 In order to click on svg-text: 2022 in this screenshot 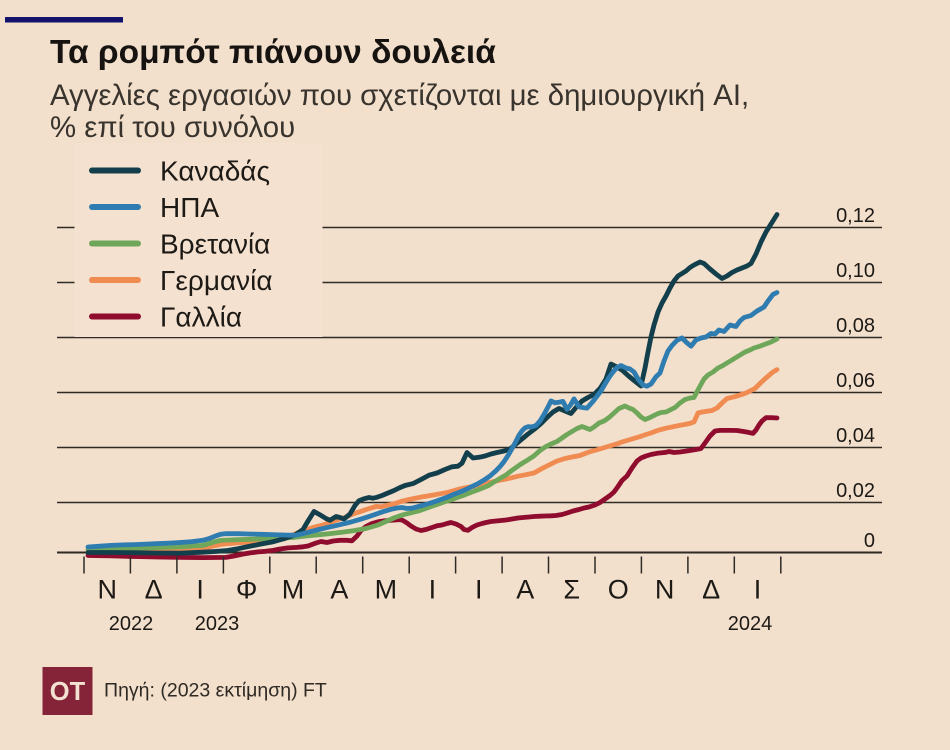, I will do `click(131, 624)`.